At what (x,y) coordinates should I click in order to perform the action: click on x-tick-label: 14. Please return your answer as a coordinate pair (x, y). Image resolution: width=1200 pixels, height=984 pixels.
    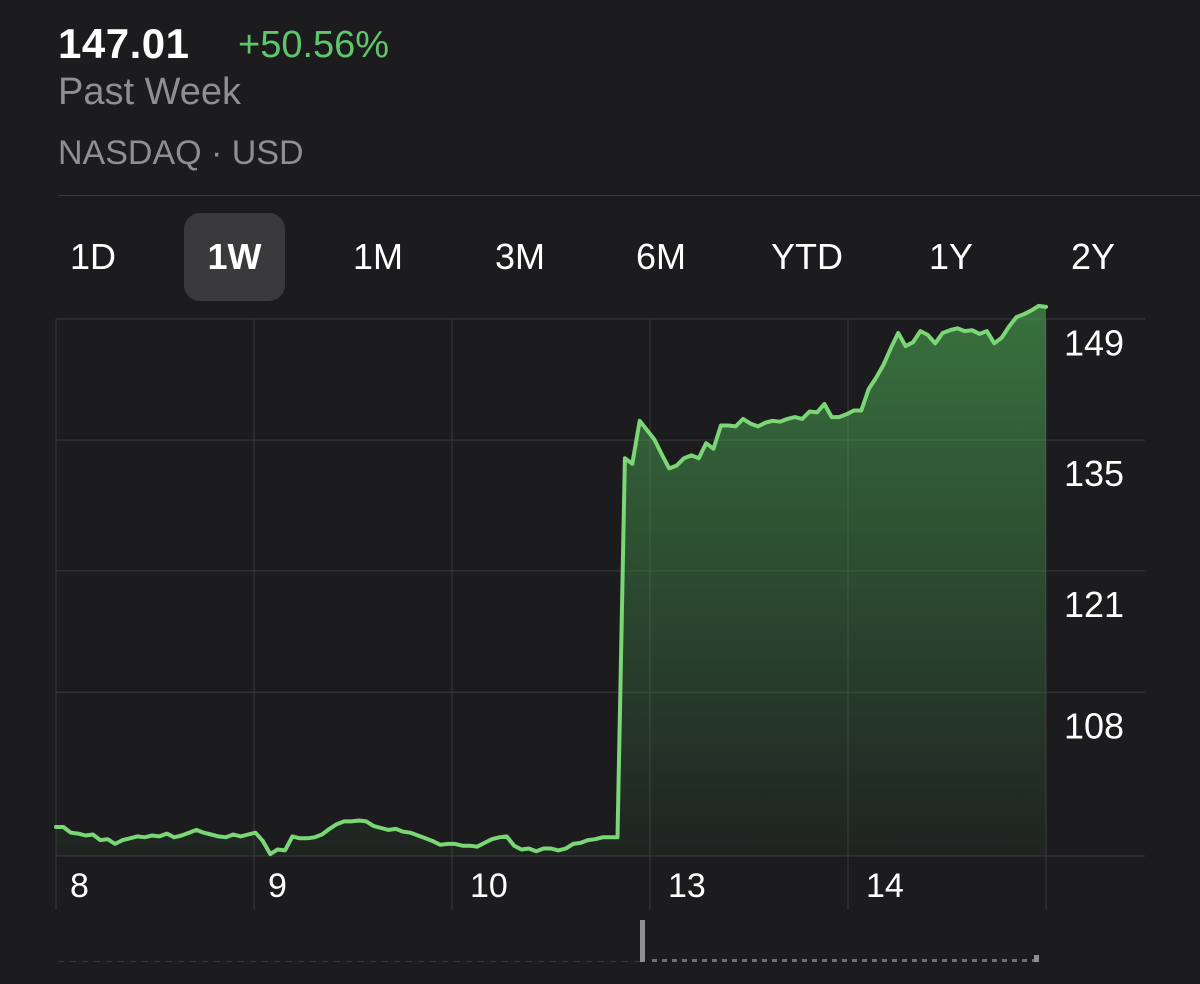
    Looking at the image, I should click on (885, 886).